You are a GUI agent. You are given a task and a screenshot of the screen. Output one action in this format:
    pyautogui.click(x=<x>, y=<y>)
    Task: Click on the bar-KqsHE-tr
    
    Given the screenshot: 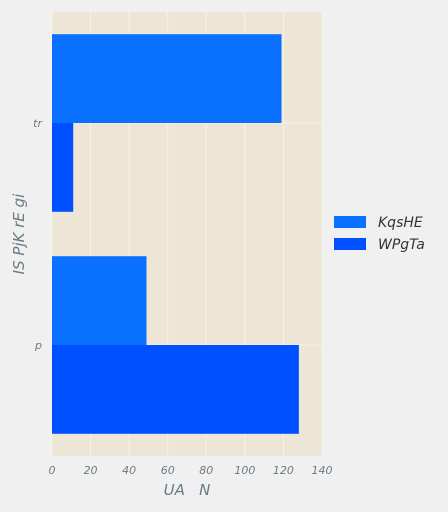 What is the action you would take?
    pyautogui.click(x=167, y=79)
    